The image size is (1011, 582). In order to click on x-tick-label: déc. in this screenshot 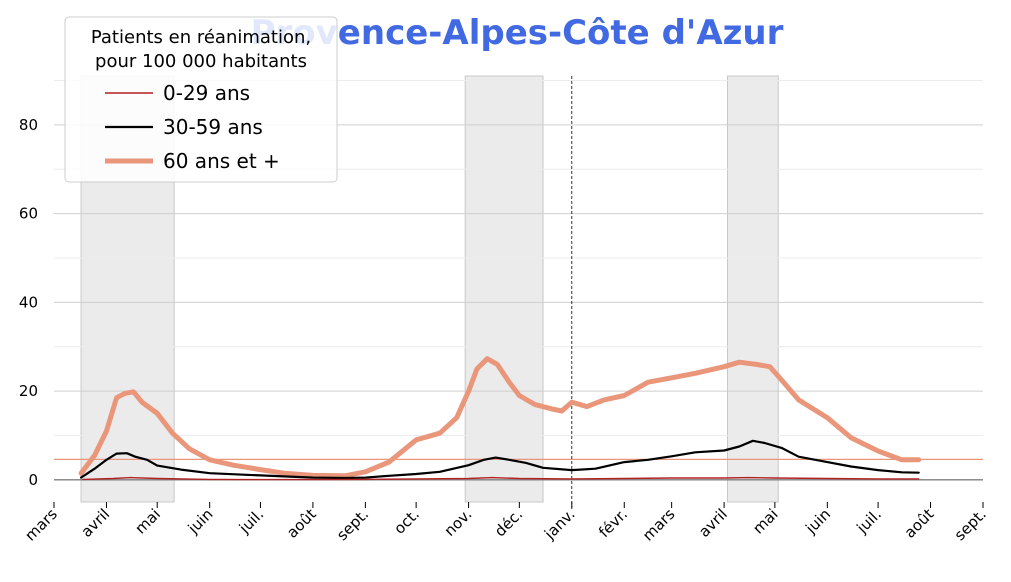, I will do `click(508, 522)`.